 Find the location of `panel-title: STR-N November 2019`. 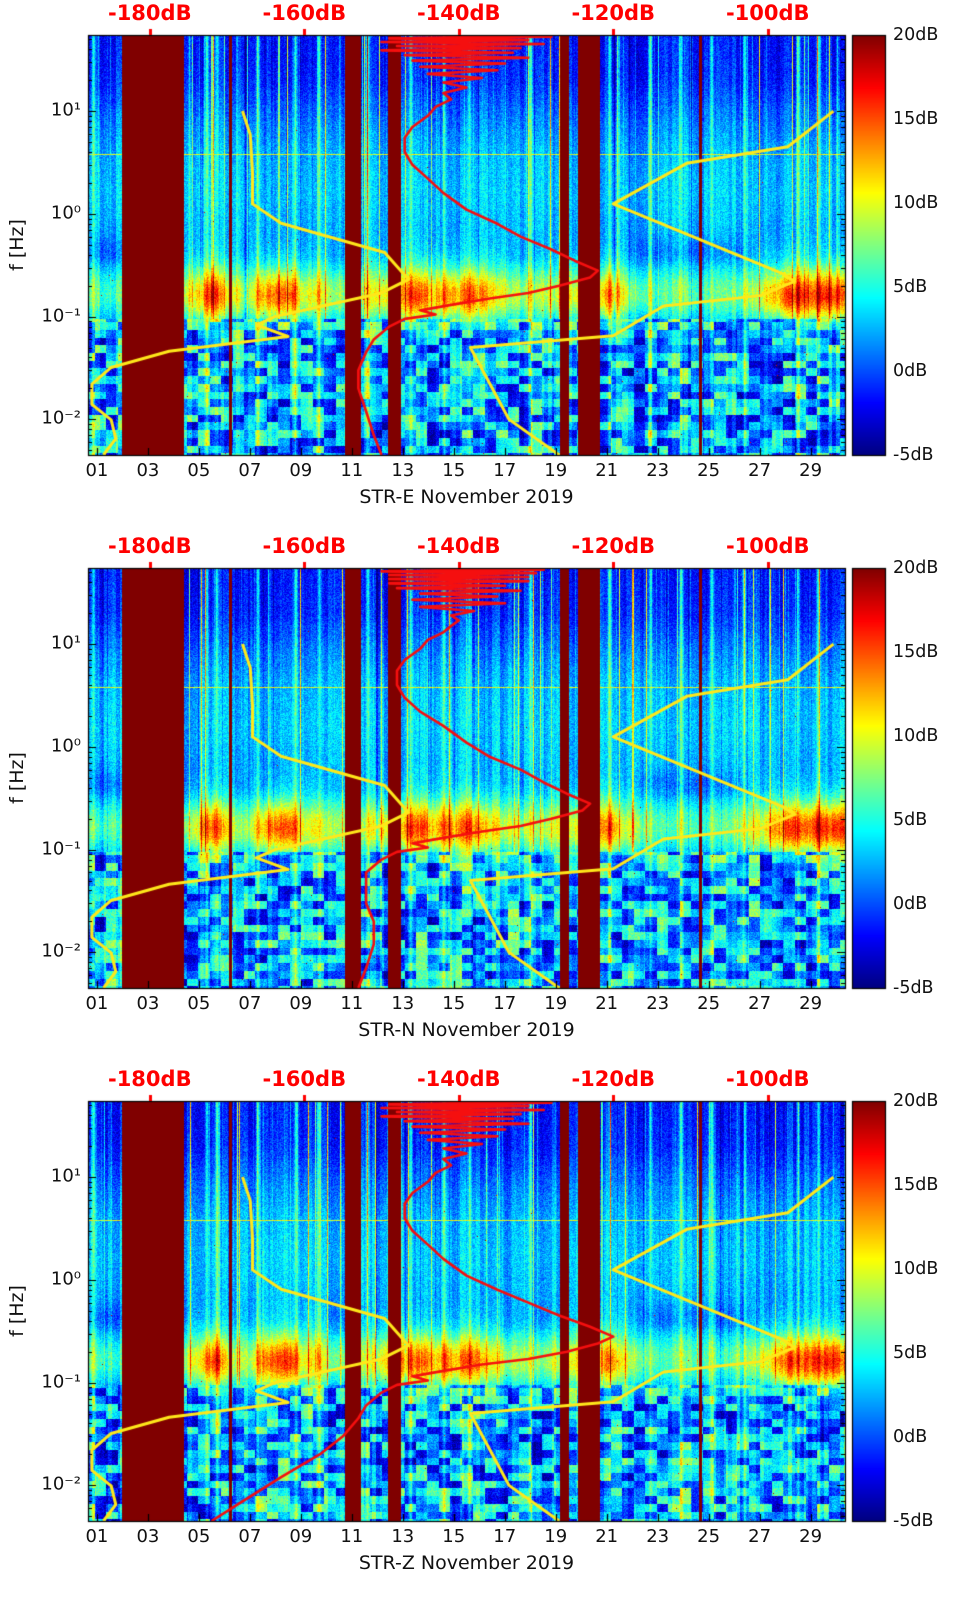

panel-title: STR-N November 2019 is located at coordinates (466, 1030).